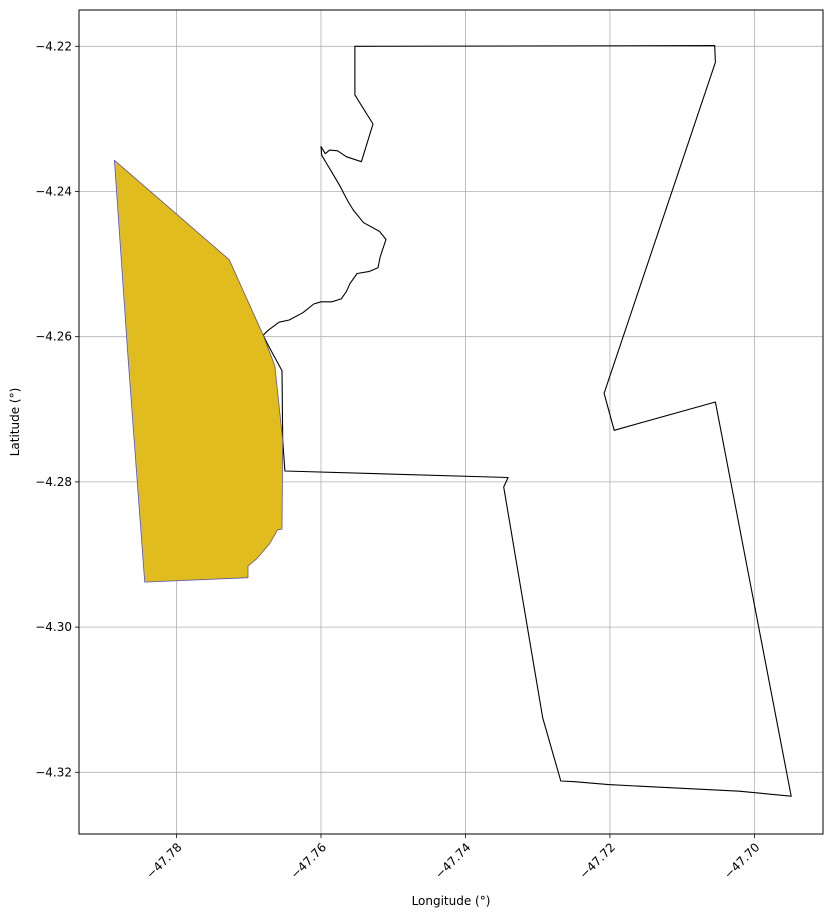 This screenshot has width=832, height=919. What do you see at coordinates (53, 46) in the screenshot?
I see `y-tick-label: −4.22` at bounding box center [53, 46].